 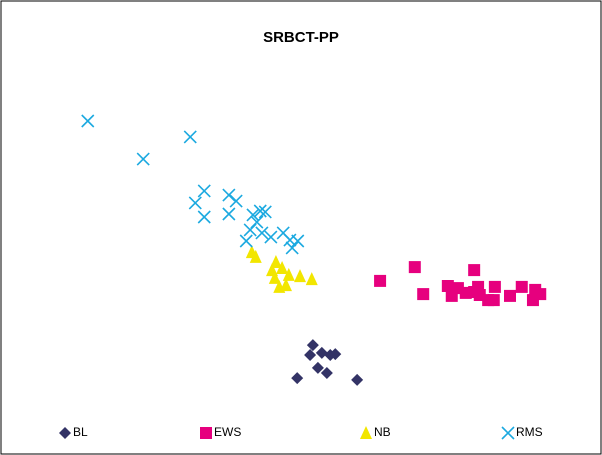 I want to click on legend-label: EWS, so click(x=227, y=432).